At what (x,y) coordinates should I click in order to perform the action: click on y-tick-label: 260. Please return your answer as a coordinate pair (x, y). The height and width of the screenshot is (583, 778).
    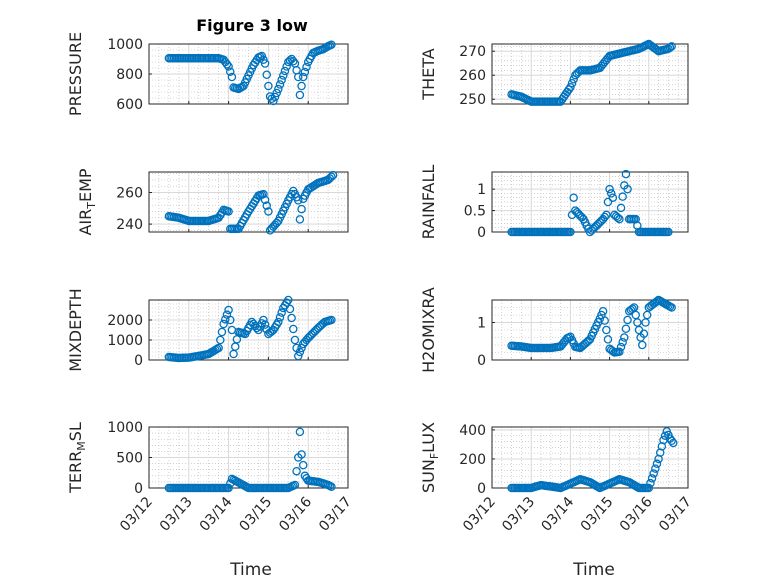
    Looking at the image, I should click on (129, 194).